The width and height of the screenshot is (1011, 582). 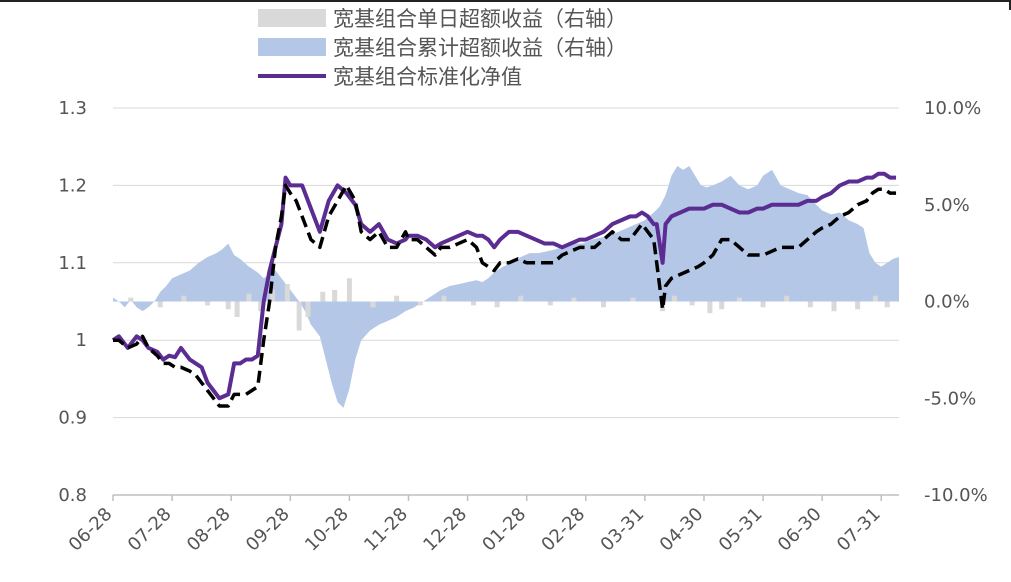 I want to click on y-right-tick-label: 10.0%, so click(x=952, y=108).